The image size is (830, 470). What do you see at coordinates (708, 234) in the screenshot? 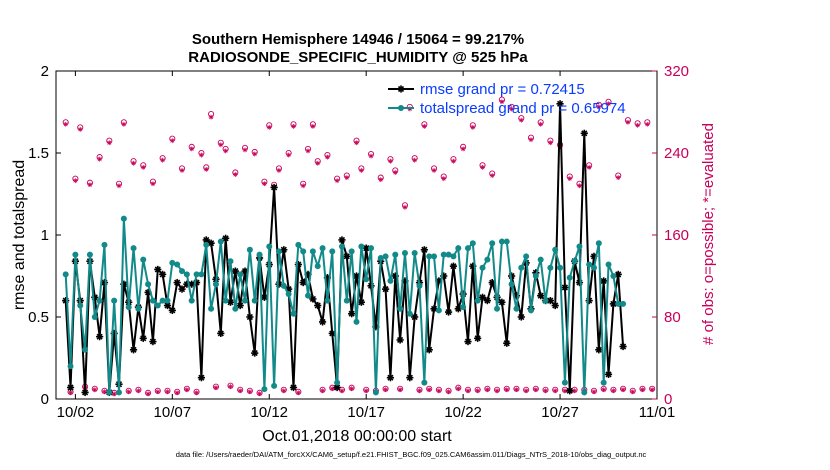
I see `y2-axis-label: # of obs: o=possible; *=evaluated` at bounding box center [708, 234].